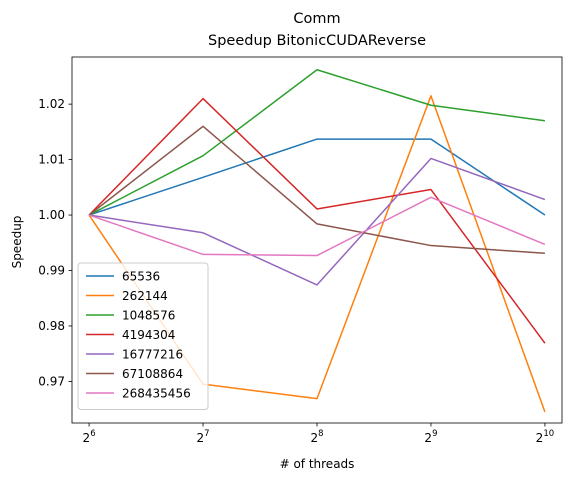 The height and width of the screenshot is (484, 576). What do you see at coordinates (156, 394) in the screenshot?
I see `legend-label-268435456: 268435456` at bounding box center [156, 394].